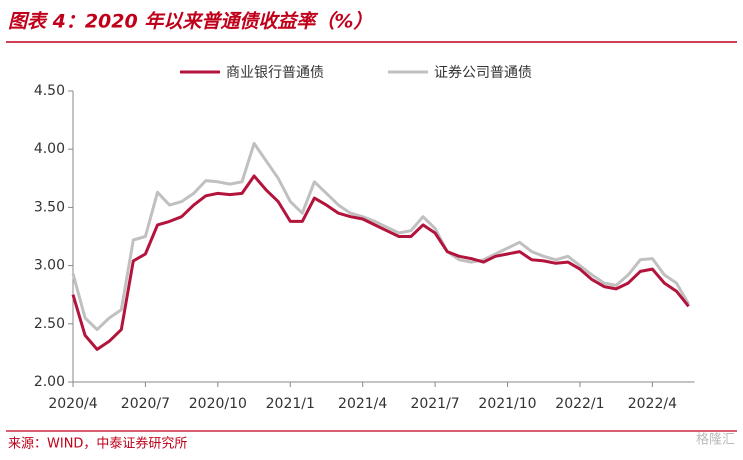  I want to click on y-tick-label: 4.50, so click(49, 91).